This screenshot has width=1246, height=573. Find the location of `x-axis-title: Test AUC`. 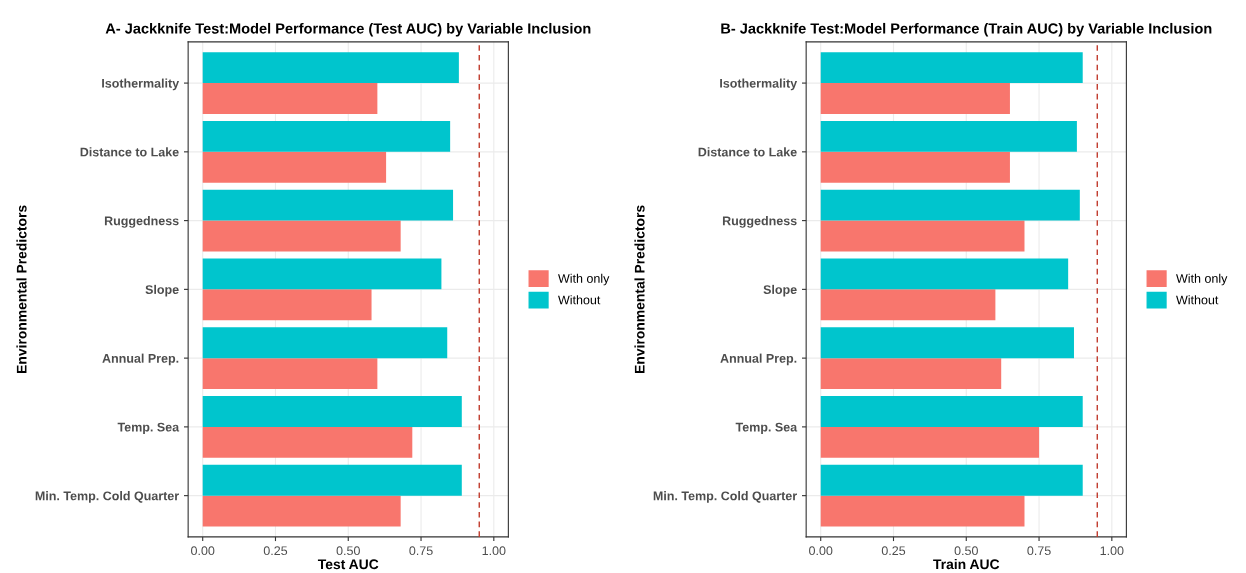

x-axis-title: Test AUC is located at coordinates (348, 564).